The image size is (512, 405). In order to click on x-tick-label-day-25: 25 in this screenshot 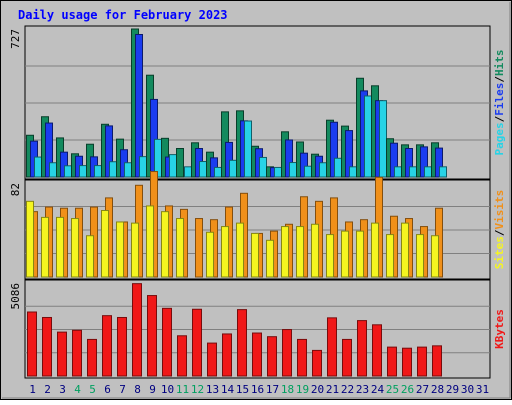, I will do `click(392, 389)`.